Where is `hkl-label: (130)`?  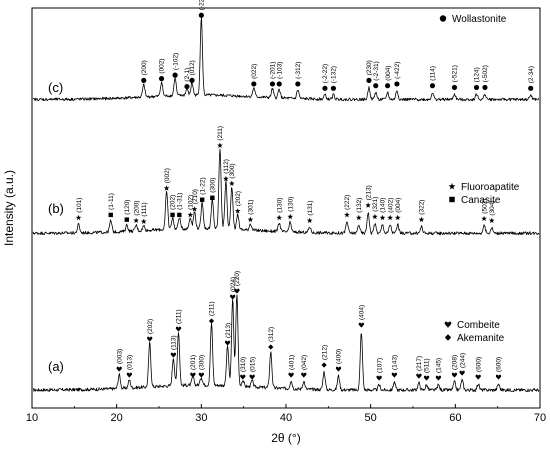 hkl-label: (130) is located at coordinates (279, 205).